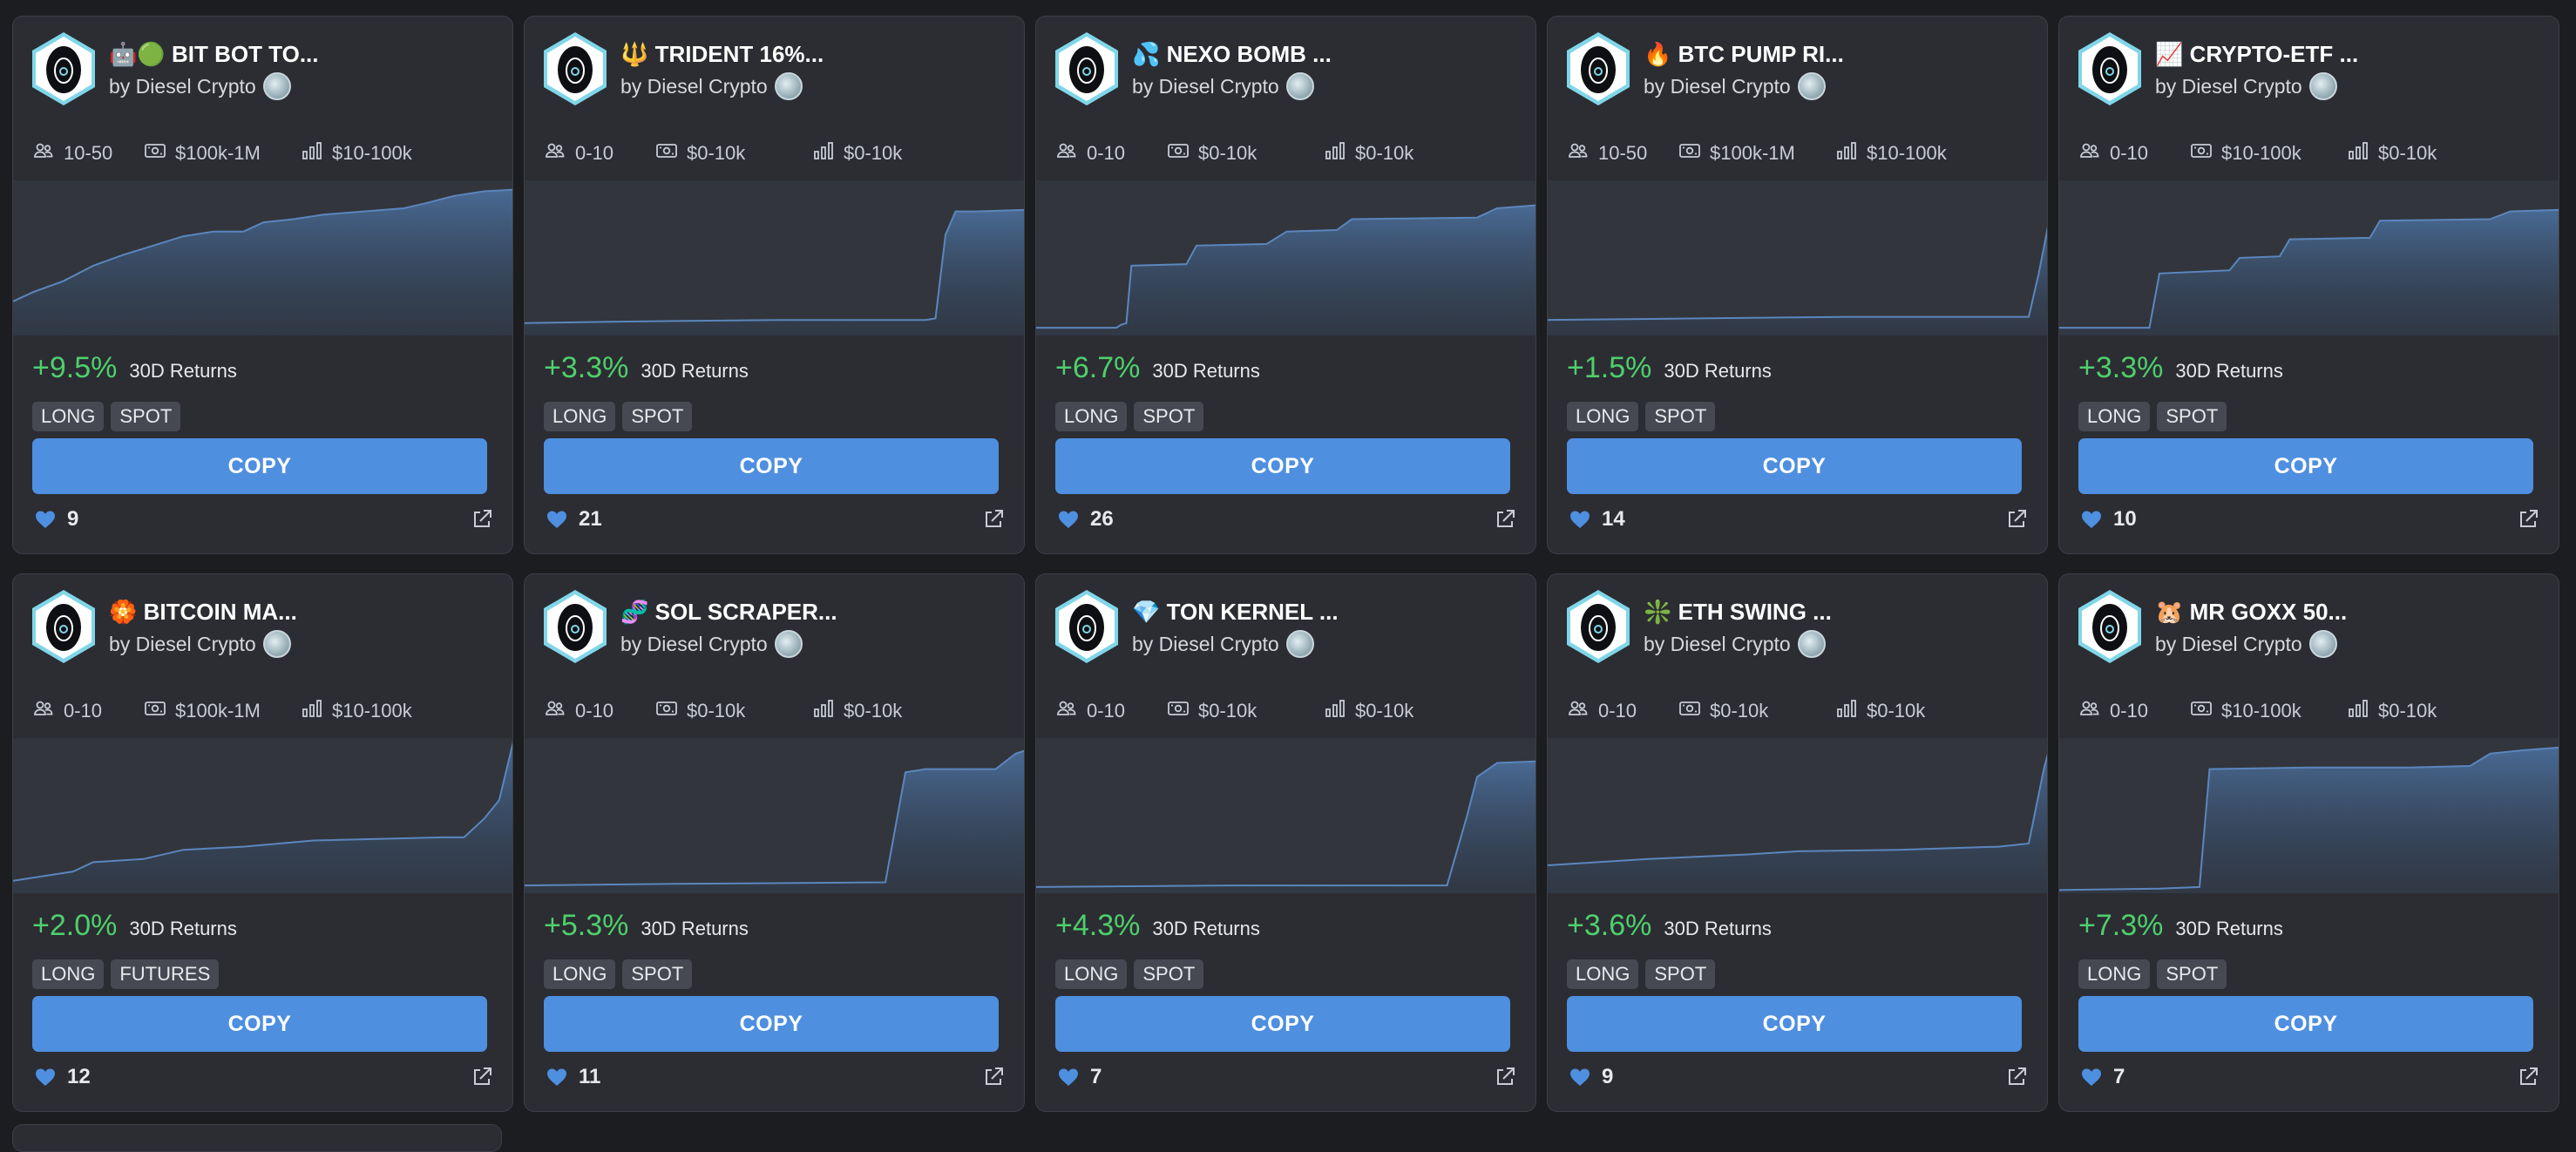 Image resolution: width=2576 pixels, height=1152 pixels. I want to click on tag-badge: SPOT, so click(2192, 416).